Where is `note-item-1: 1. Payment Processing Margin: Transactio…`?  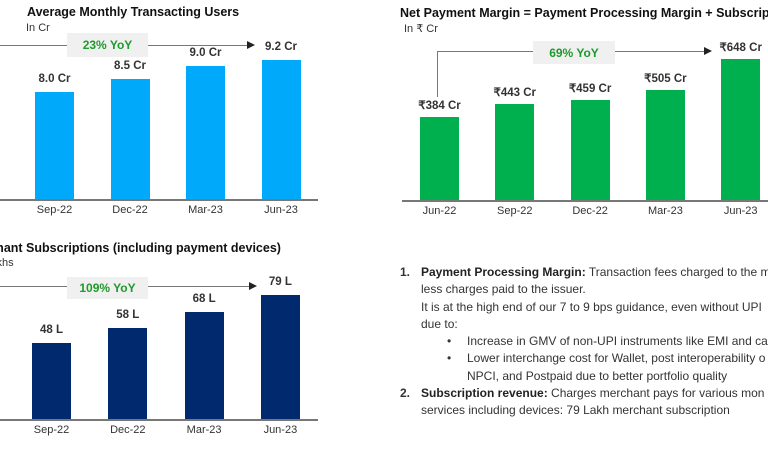
note-item-1: 1. Payment Processing Margin: Transactio… is located at coordinates (584, 272).